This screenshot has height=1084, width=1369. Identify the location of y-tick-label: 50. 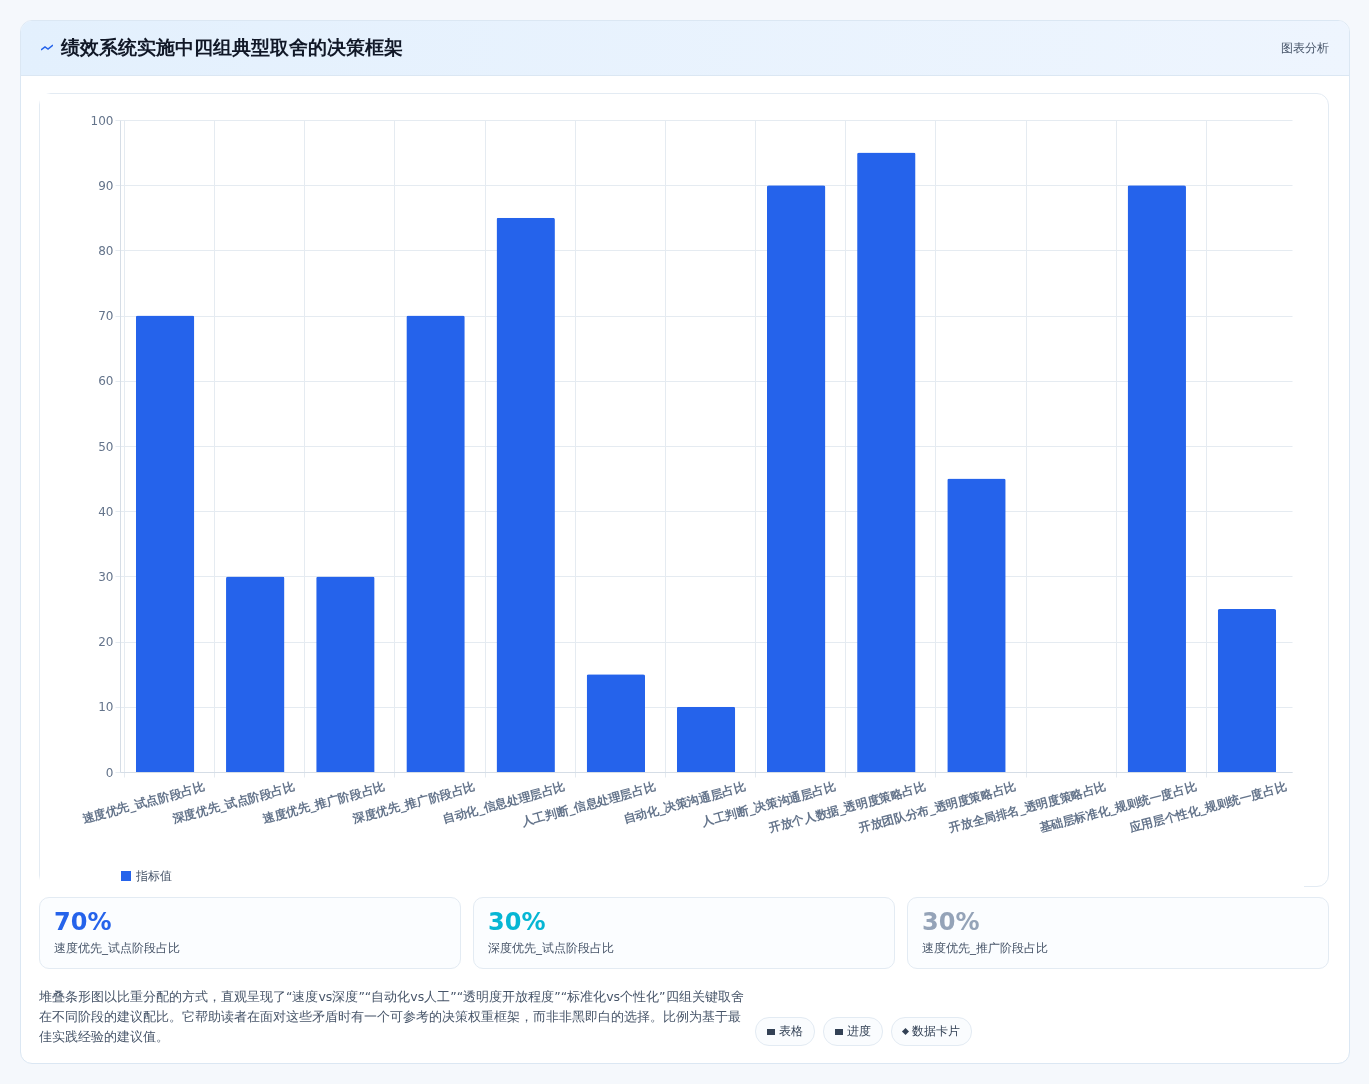
(106, 446).